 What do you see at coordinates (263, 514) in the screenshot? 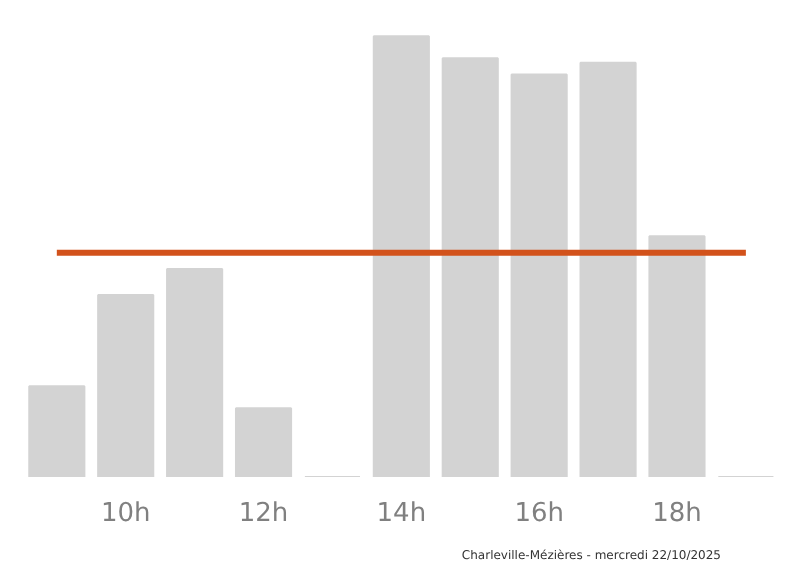
I see `x-tick-label: 12h` at bounding box center [263, 514].